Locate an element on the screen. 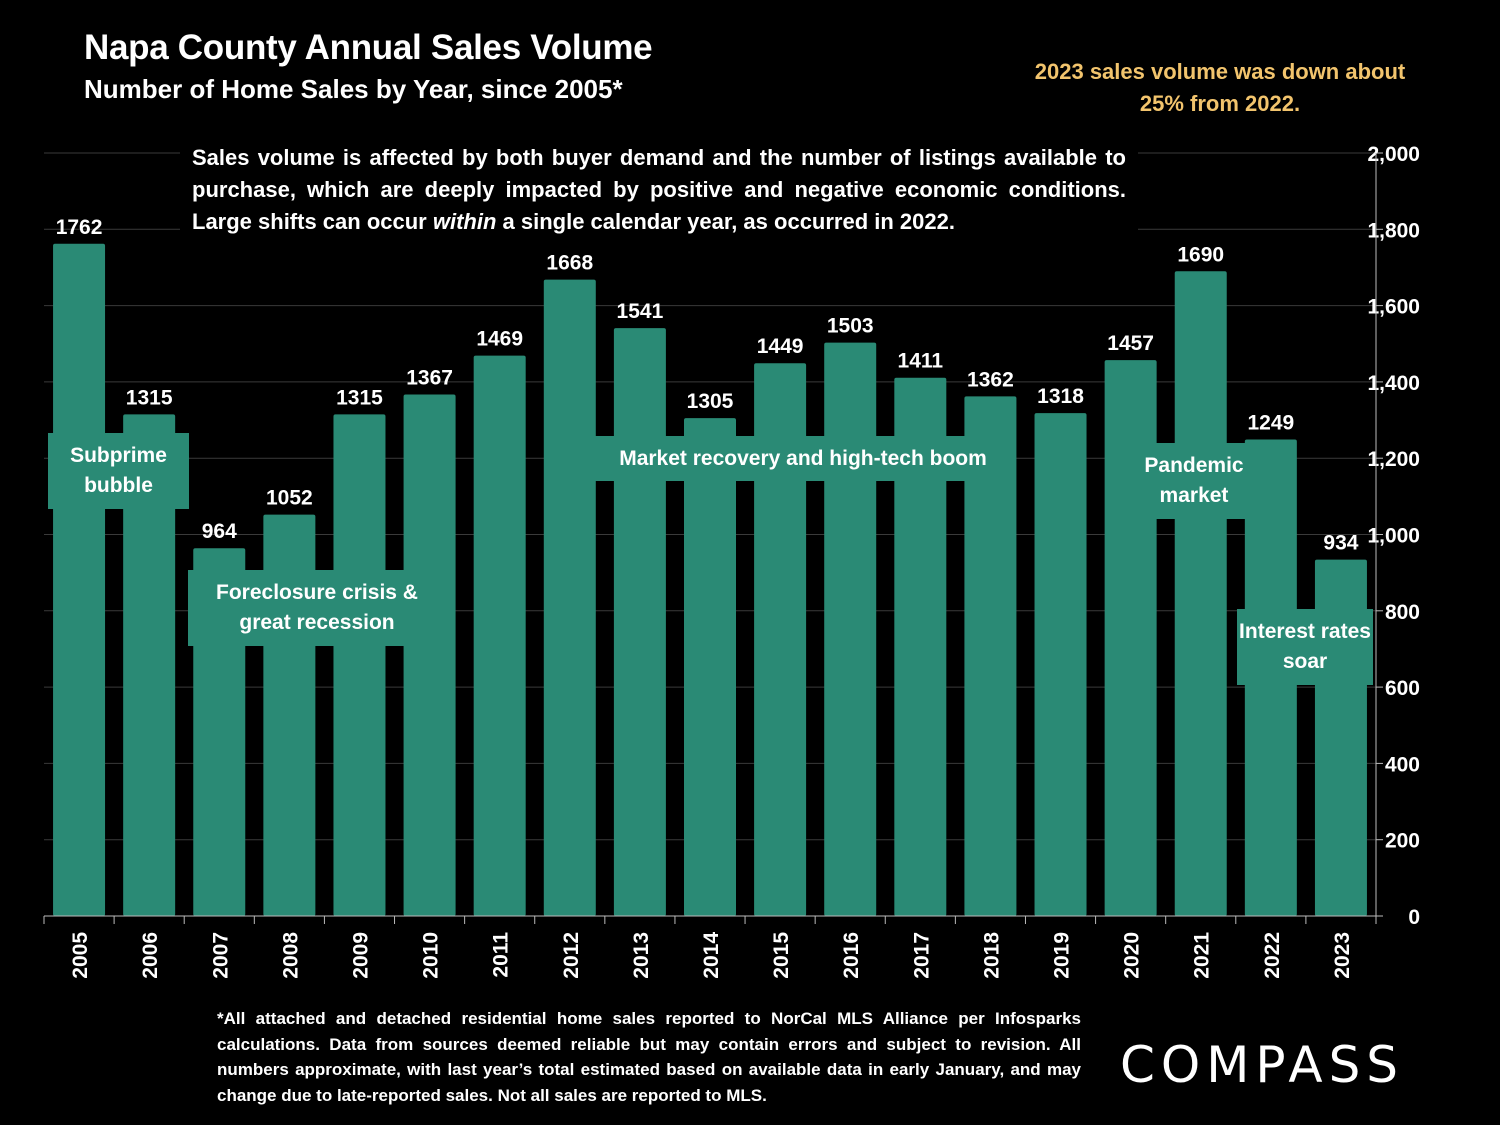 The width and height of the screenshot is (1500, 1125). value-label-2016: 1503 is located at coordinates (850, 326).